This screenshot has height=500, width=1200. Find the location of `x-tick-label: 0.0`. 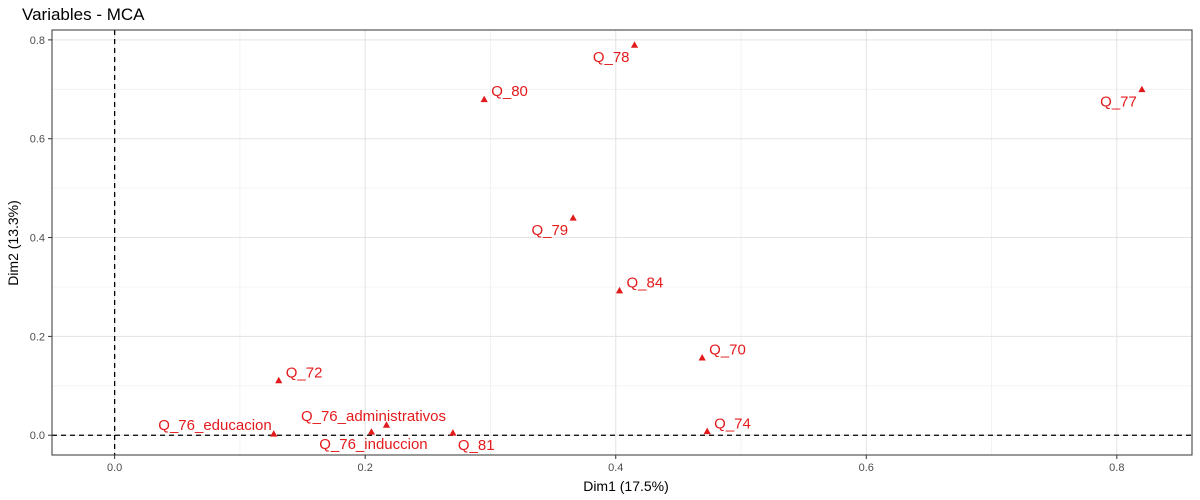

x-tick-label: 0.0 is located at coordinates (114, 468).